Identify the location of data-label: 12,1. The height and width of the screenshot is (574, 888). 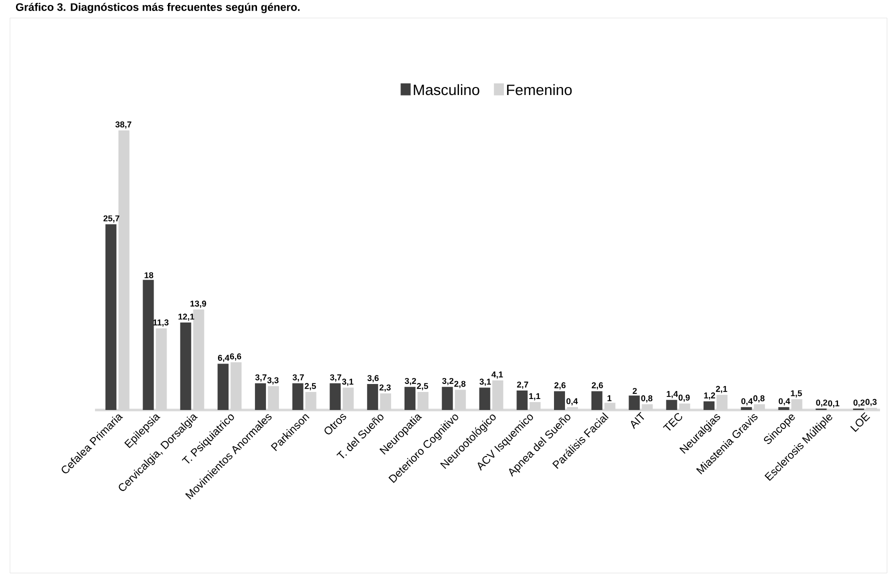
(186, 317).